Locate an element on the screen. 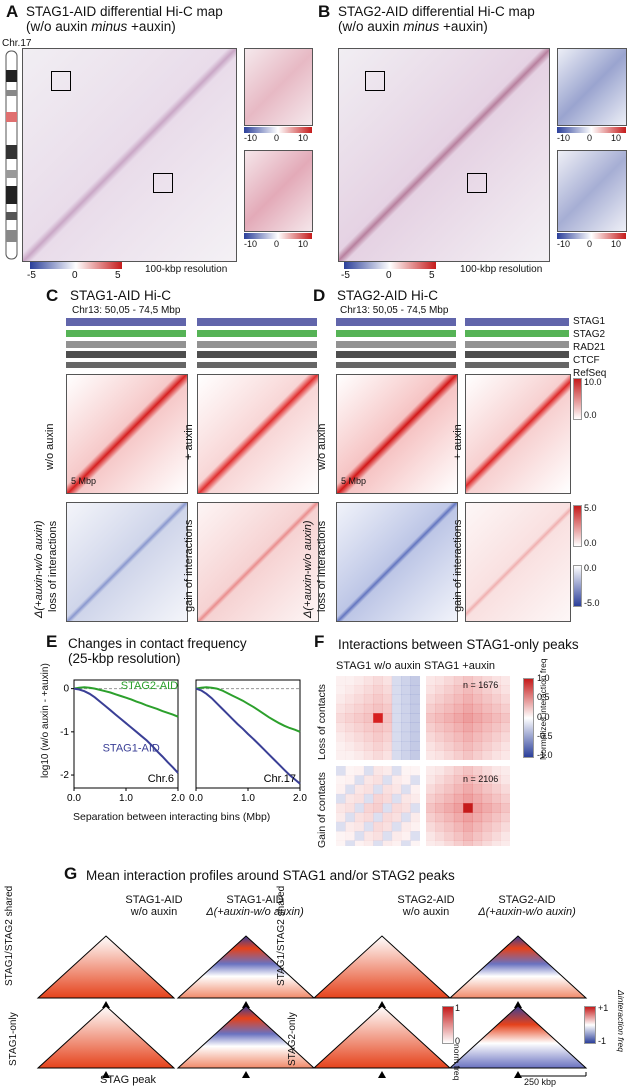  panel-e-ylabel: log10 (w/o auxin - +auxin) is located at coordinates (45, 720).